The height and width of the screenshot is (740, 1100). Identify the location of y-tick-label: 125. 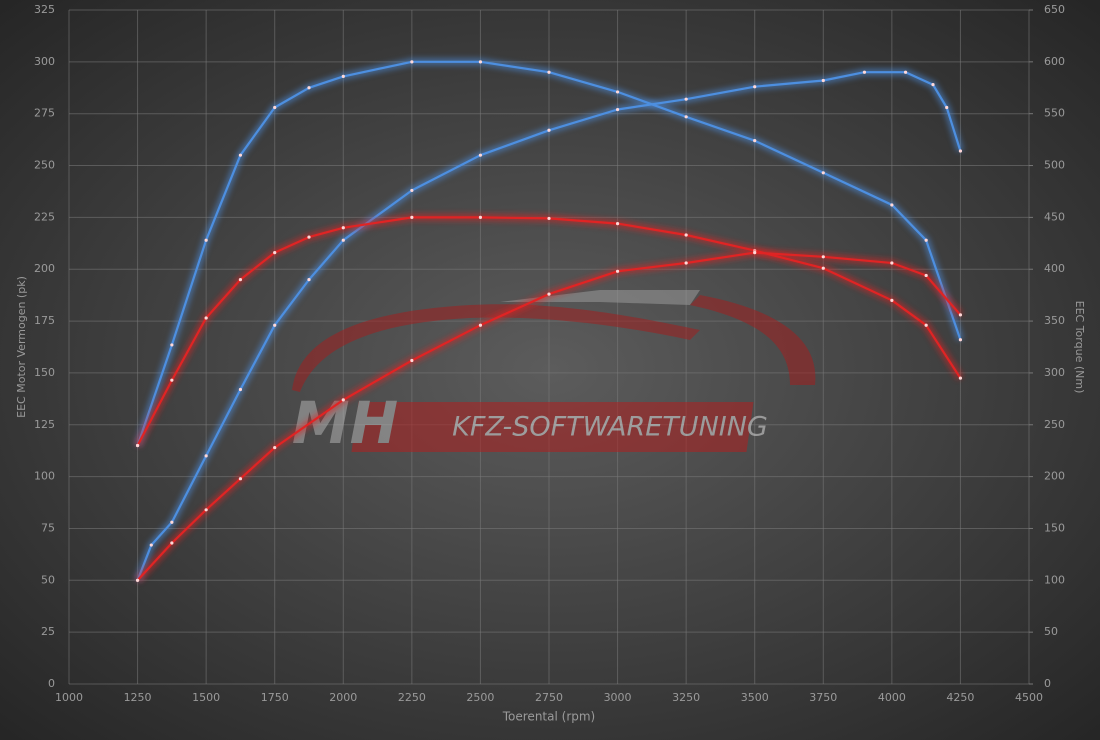
(44, 424).